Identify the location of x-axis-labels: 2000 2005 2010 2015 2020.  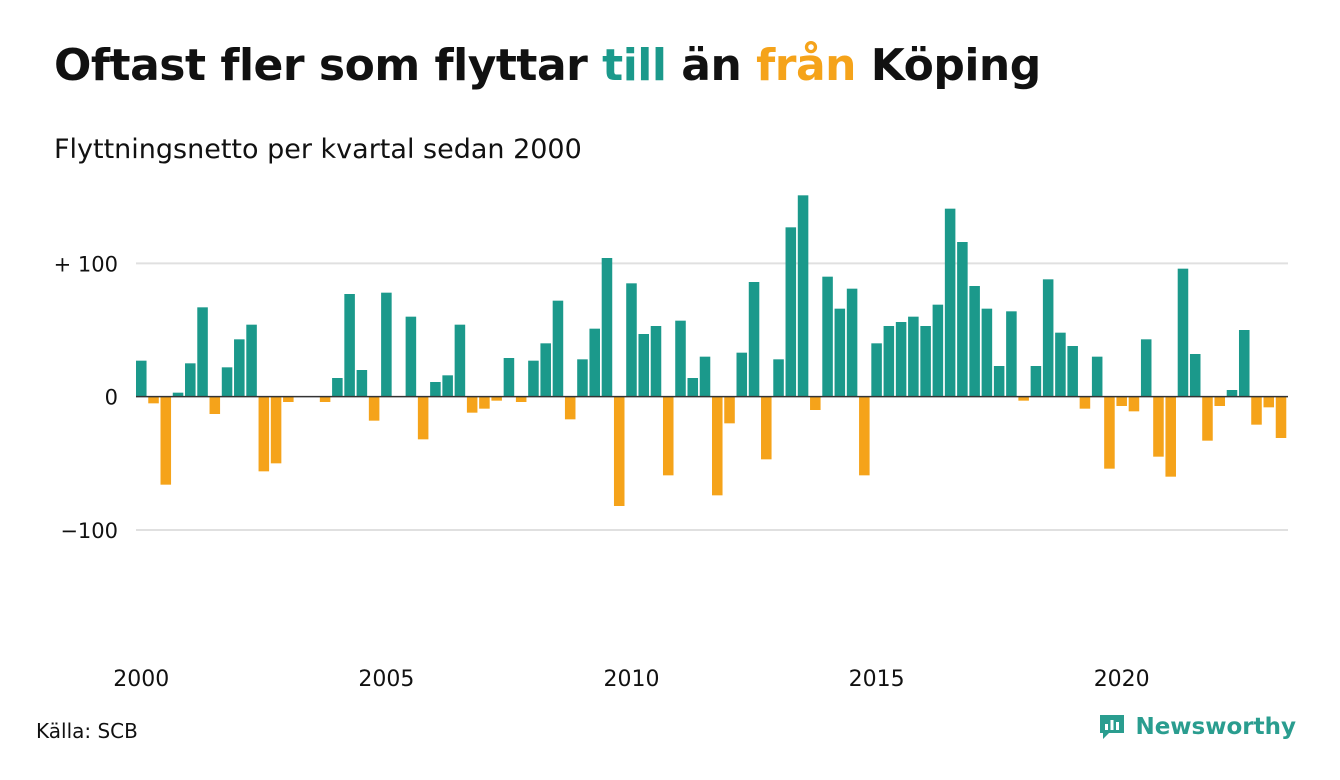
(631, 679).